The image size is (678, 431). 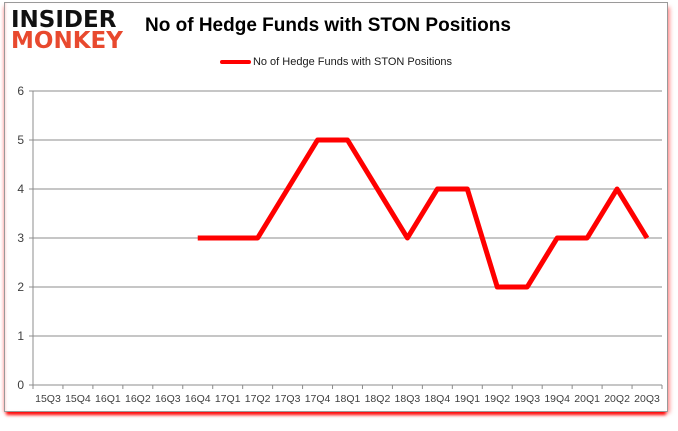 What do you see at coordinates (228, 399) in the screenshot?
I see `x-axis-label: 17Q1` at bounding box center [228, 399].